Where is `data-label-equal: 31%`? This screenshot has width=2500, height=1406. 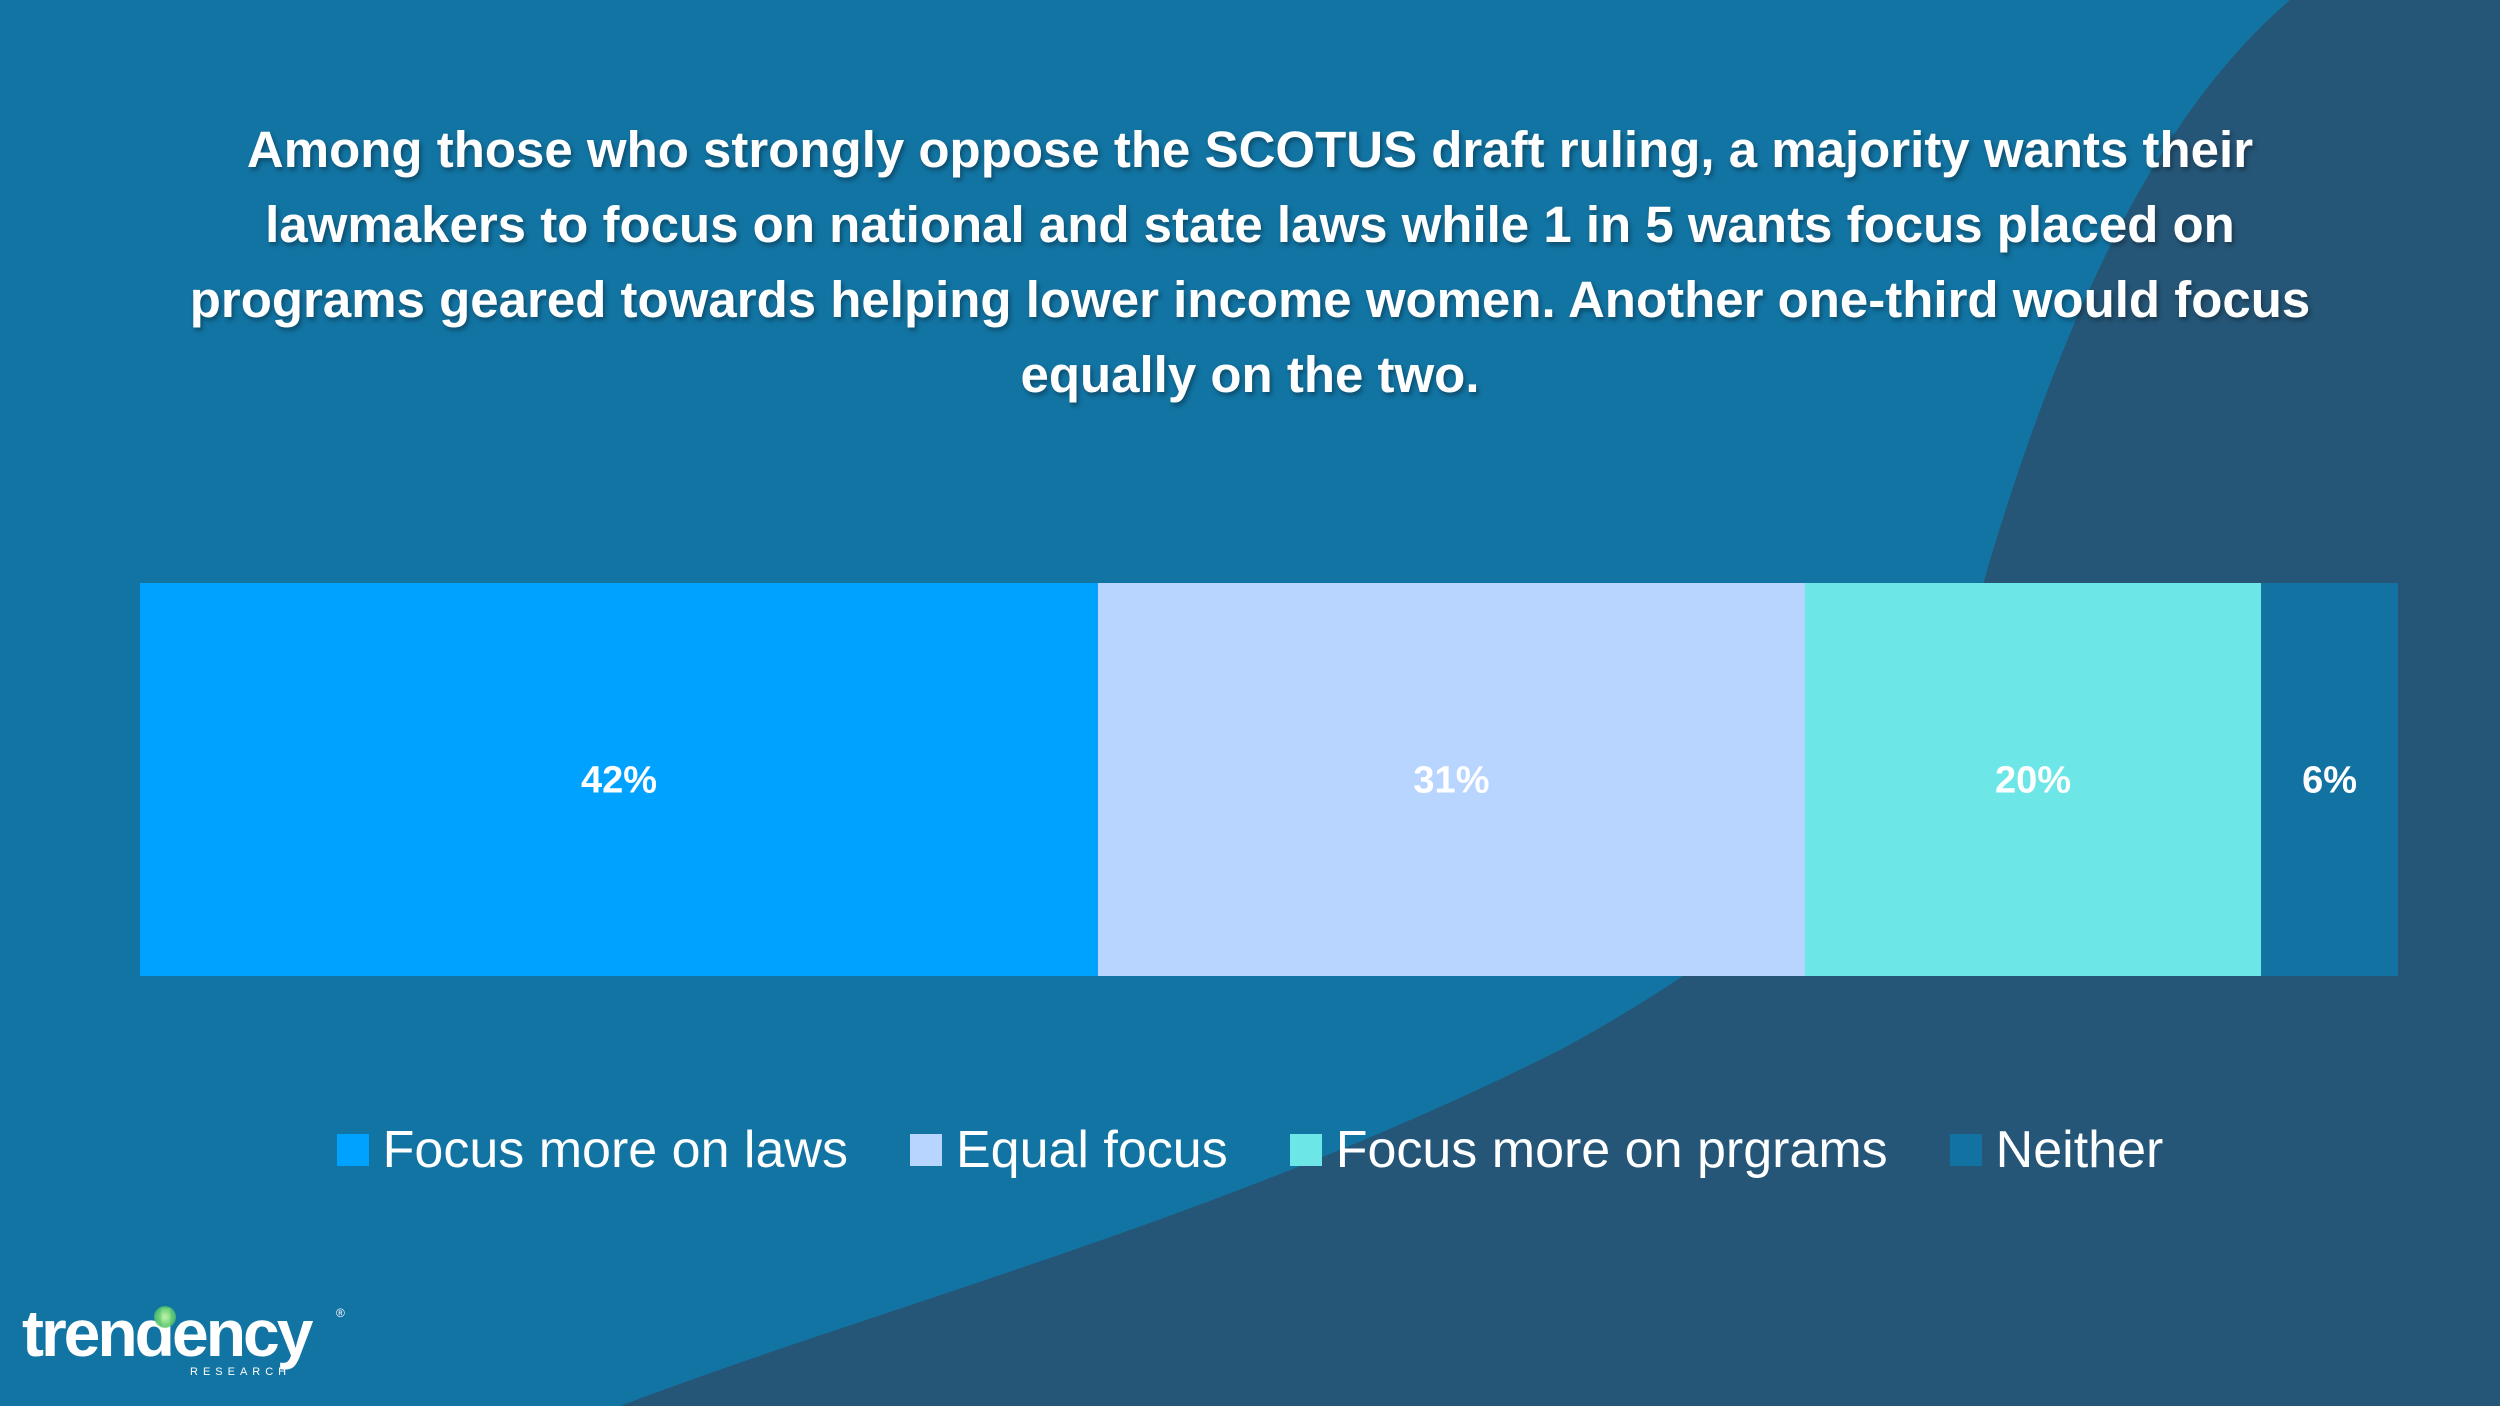
data-label-equal: 31% is located at coordinates (1451, 781).